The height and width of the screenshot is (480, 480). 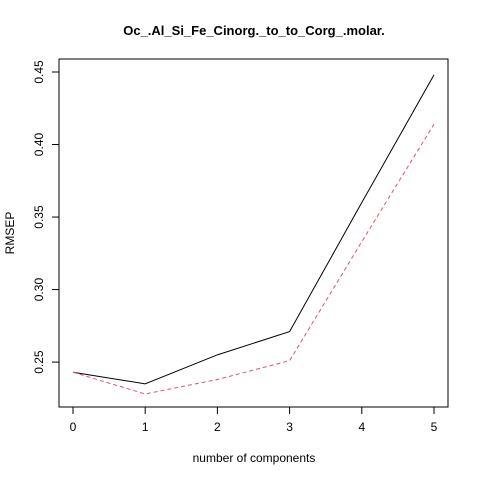 What do you see at coordinates (39, 290) in the screenshot?
I see `y-tick-label: 0.30` at bounding box center [39, 290].